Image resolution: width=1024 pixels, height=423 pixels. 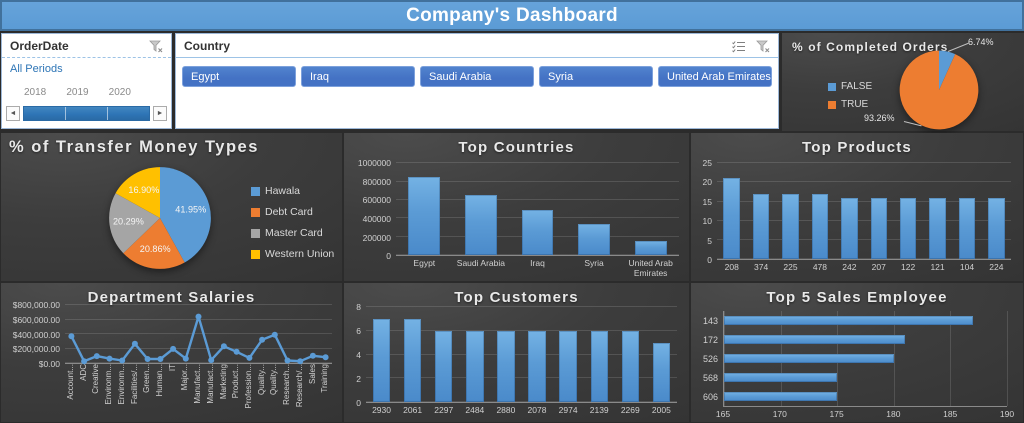 I want to click on y-tick-label: 8, so click(x=358, y=307).